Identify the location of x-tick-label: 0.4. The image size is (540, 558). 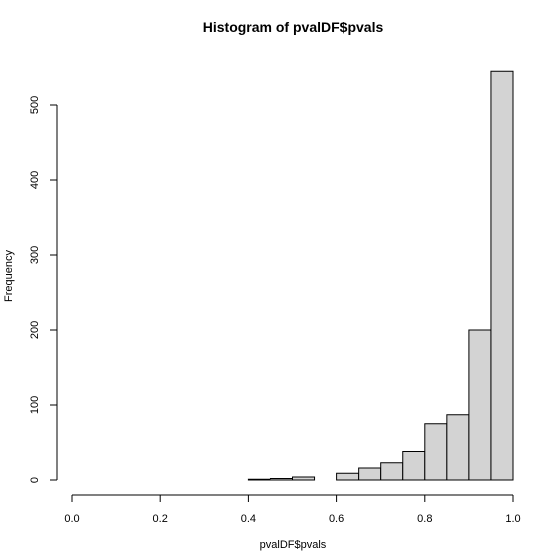
(248, 519).